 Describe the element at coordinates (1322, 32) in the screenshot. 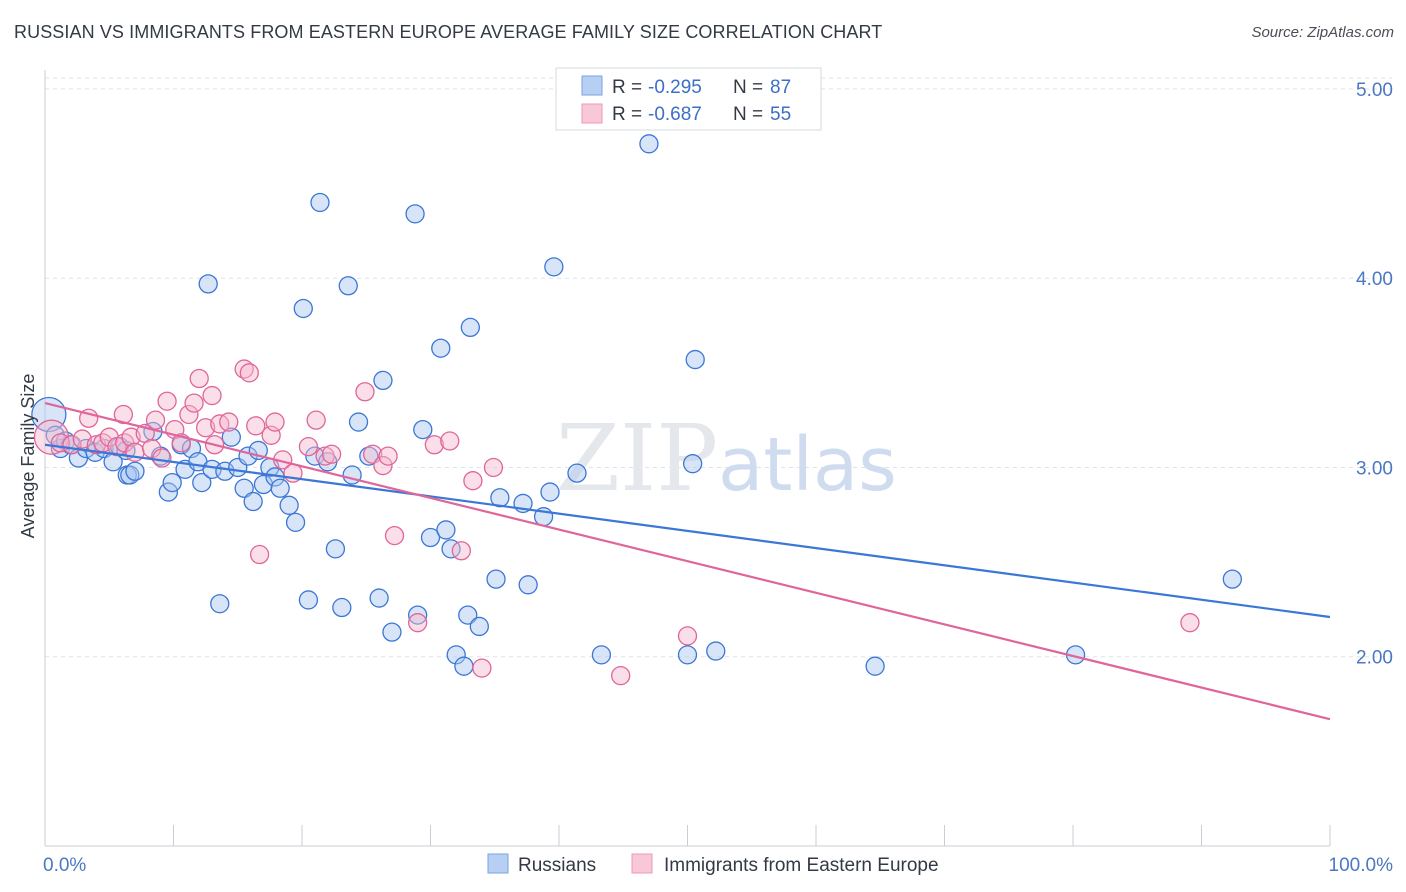

I see `source-label: Source: ZipAtlas.com` at that location.